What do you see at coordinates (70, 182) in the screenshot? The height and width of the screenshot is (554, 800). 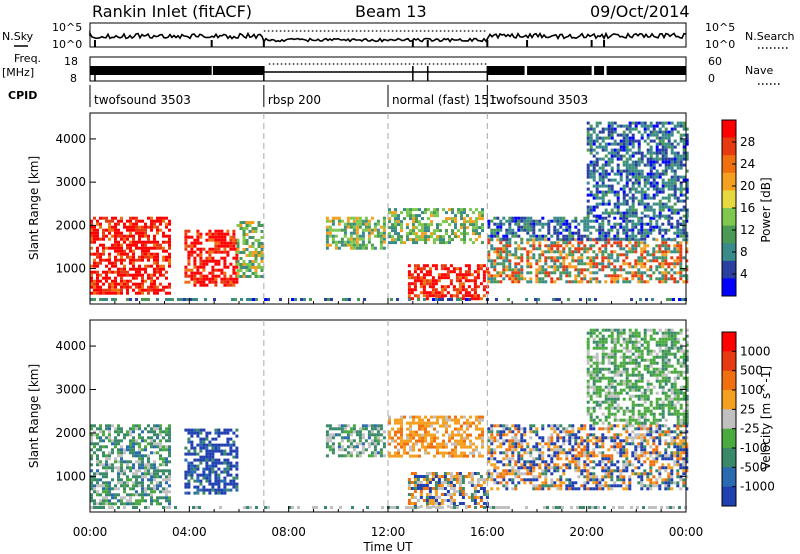 I see `y-tick-label: 3000` at bounding box center [70, 182].